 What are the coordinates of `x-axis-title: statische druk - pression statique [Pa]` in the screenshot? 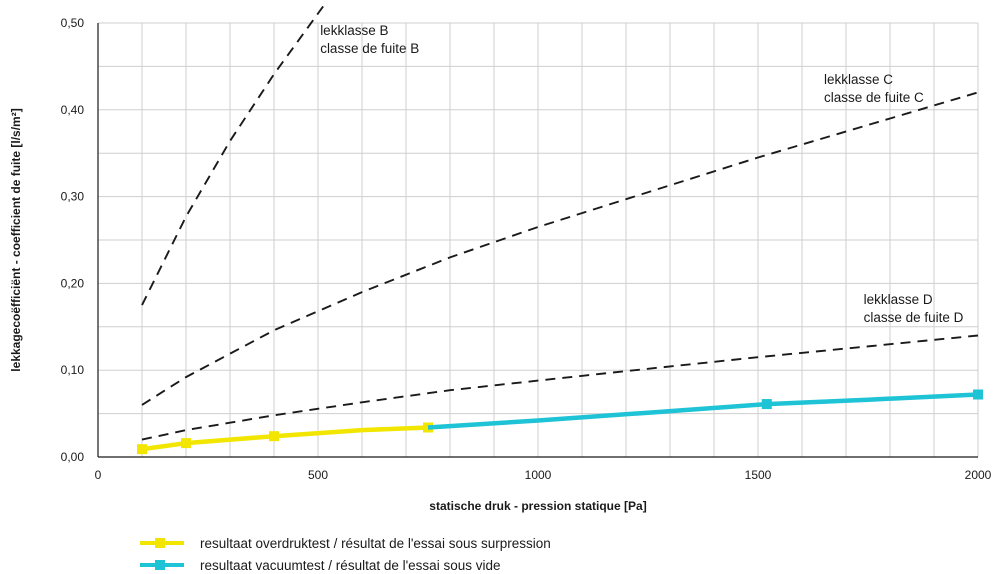 It's located at (537, 506).